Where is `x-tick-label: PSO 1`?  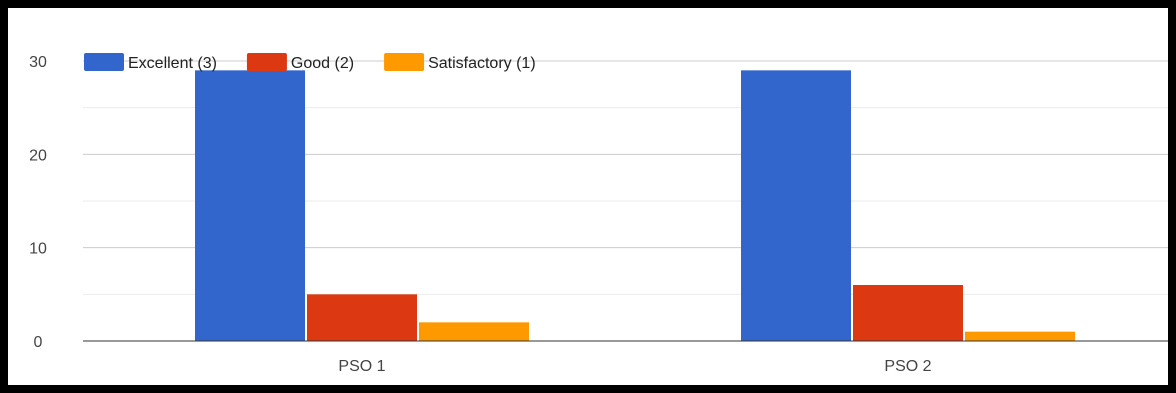
x-tick-label: PSO 1 is located at coordinates (361, 366).